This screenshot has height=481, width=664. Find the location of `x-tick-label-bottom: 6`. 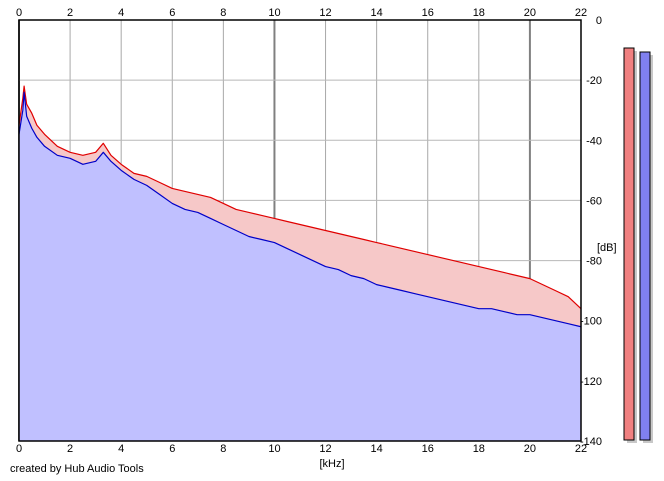

x-tick-label-bottom: 6 is located at coordinates (172, 449).